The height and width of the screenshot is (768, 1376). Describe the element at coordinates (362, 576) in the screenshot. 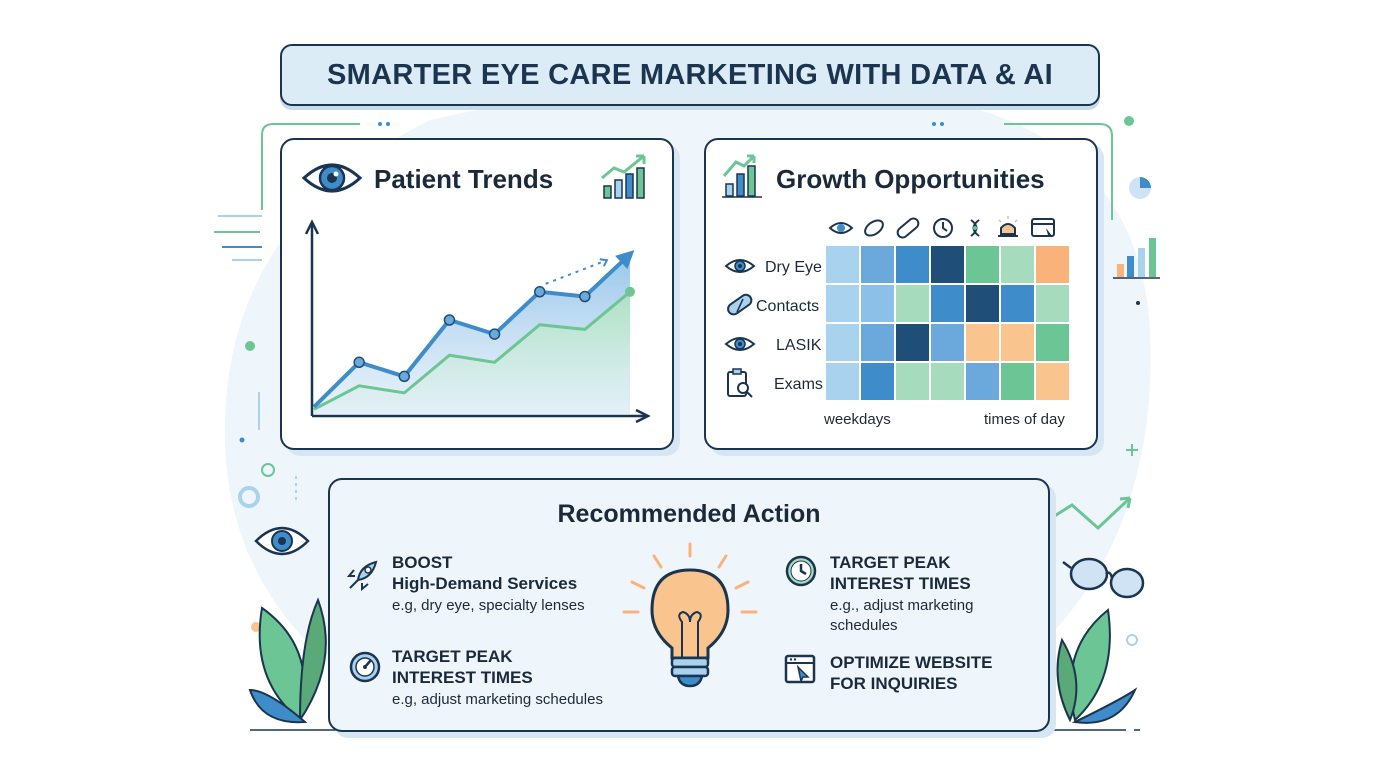

I see `rocket-icon` at that location.